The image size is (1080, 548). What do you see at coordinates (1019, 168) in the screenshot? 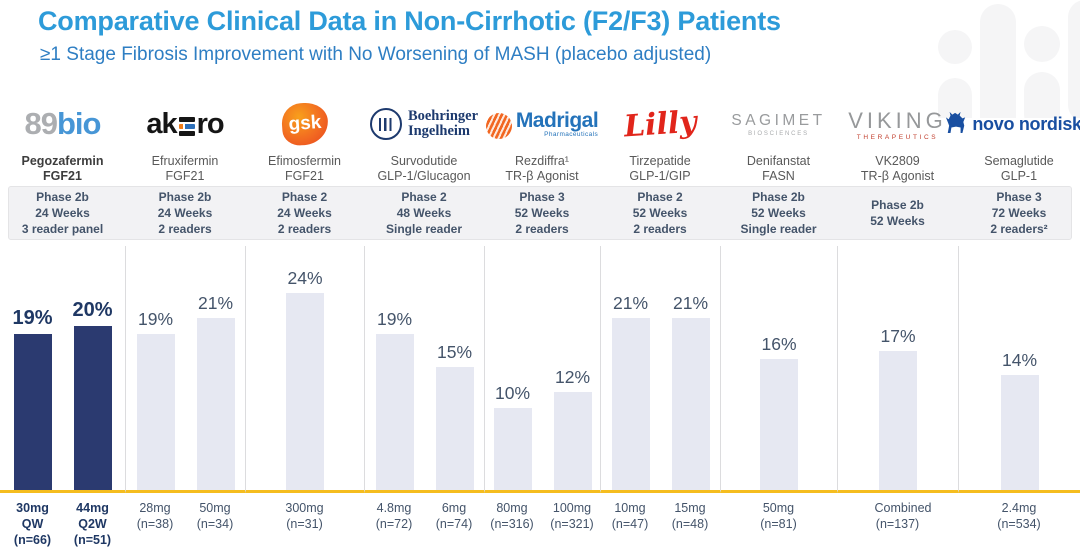
I see `drug-block: Semaglutide GLP-1` at bounding box center [1019, 168].